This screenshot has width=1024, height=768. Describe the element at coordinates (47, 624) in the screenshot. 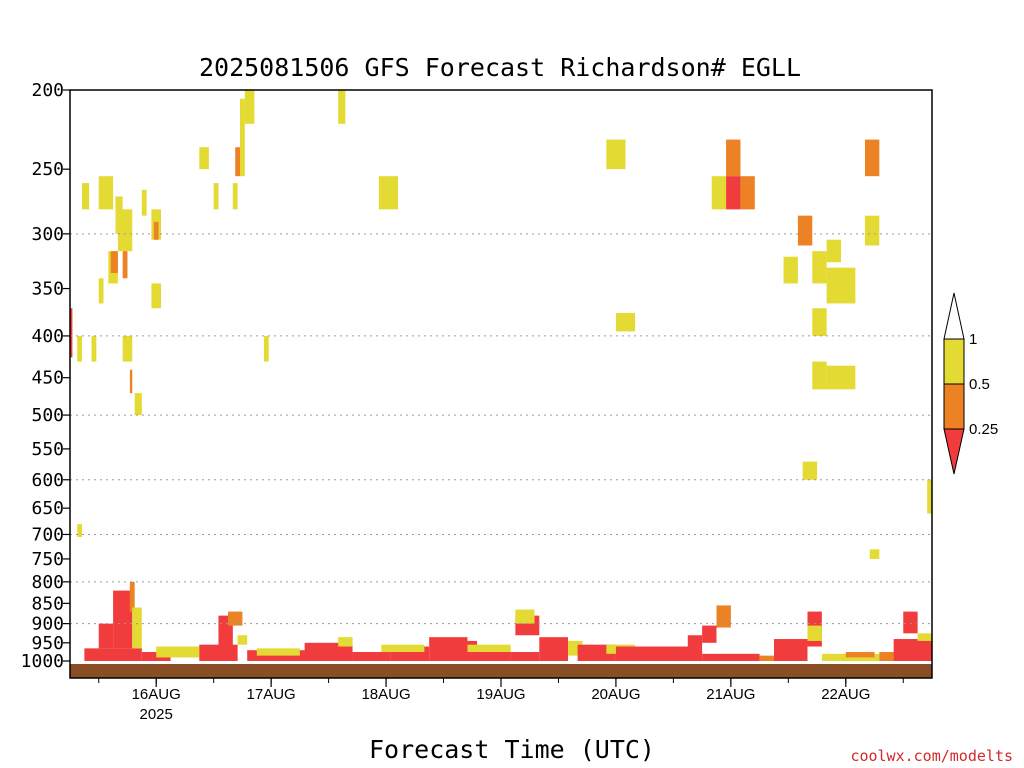

I see `y-tick-label: 900` at that location.